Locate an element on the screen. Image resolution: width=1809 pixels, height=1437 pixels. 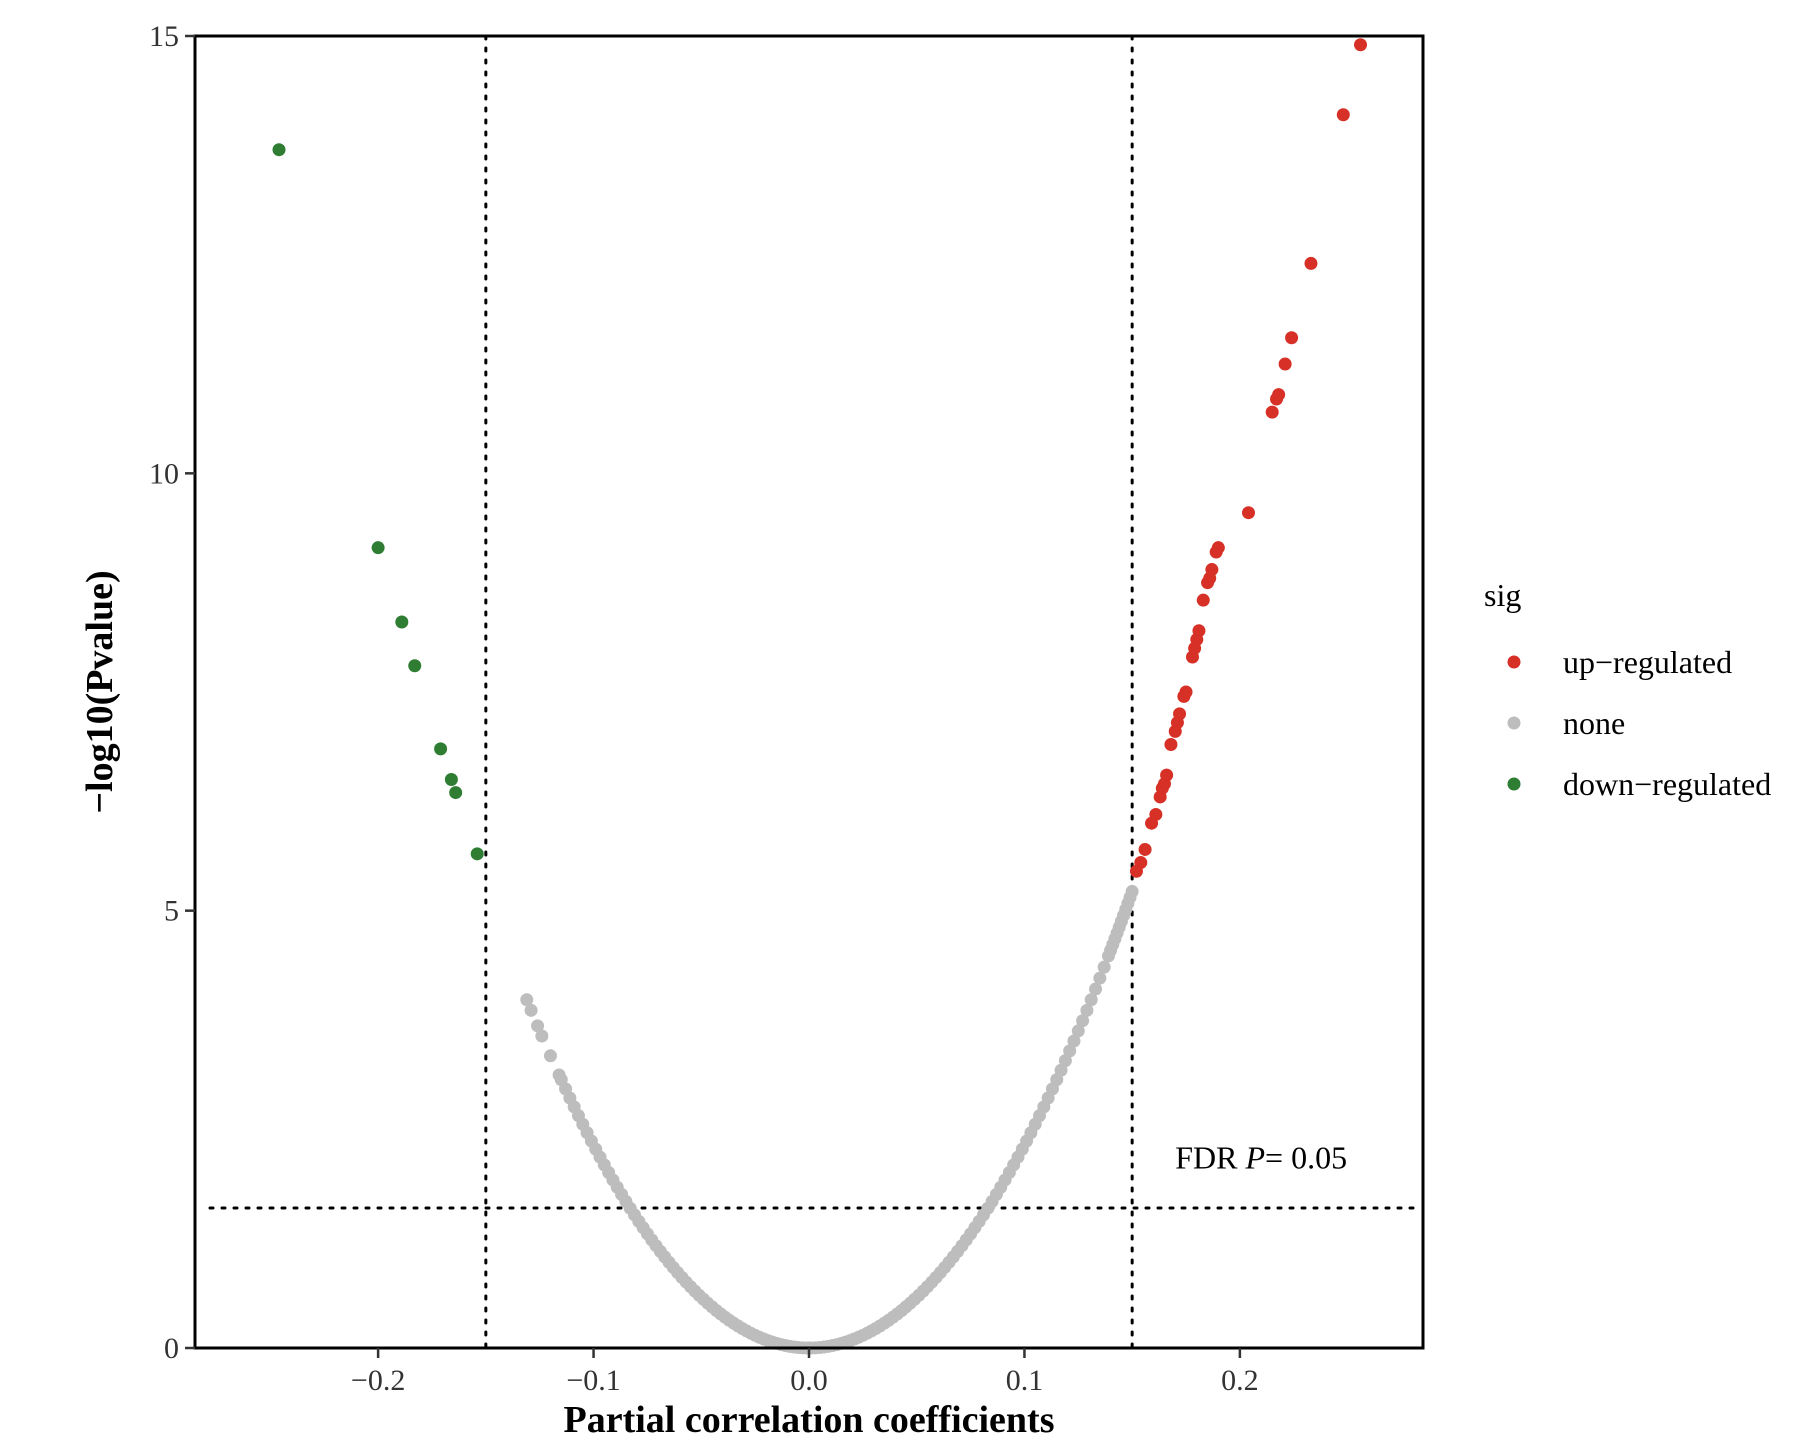
x-axis-title: Partial correlation coefficients is located at coordinates (809, 1418).